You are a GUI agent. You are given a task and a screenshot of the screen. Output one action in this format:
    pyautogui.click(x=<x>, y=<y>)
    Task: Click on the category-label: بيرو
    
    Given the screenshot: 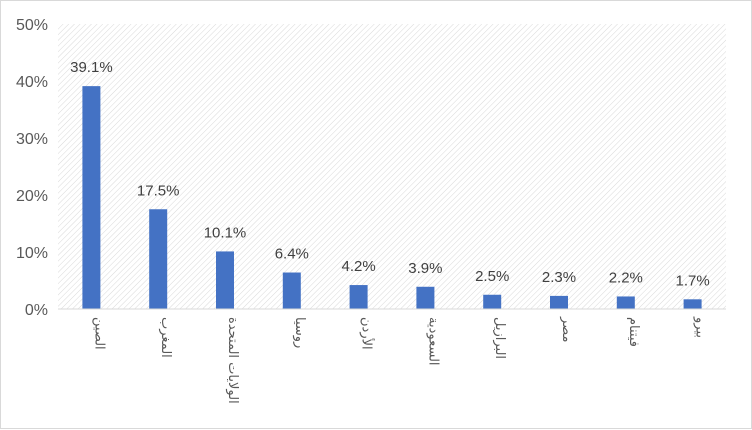 What is the action you would take?
    pyautogui.click(x=700, y=327)
    